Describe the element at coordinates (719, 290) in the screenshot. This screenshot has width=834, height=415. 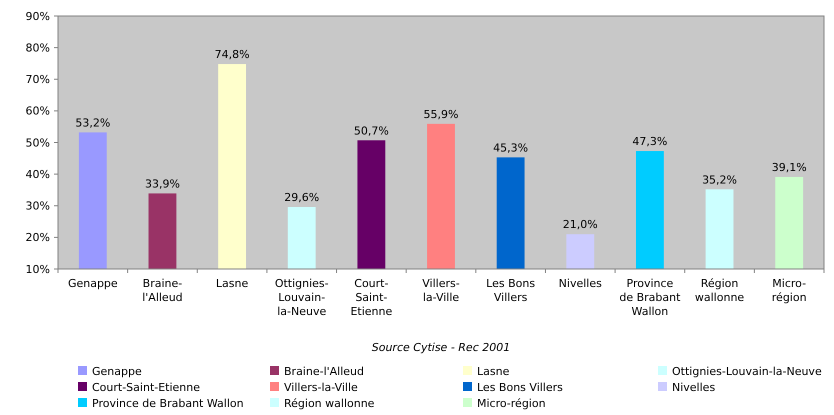
I see `x-tick-label: Région wallonne` at that location.